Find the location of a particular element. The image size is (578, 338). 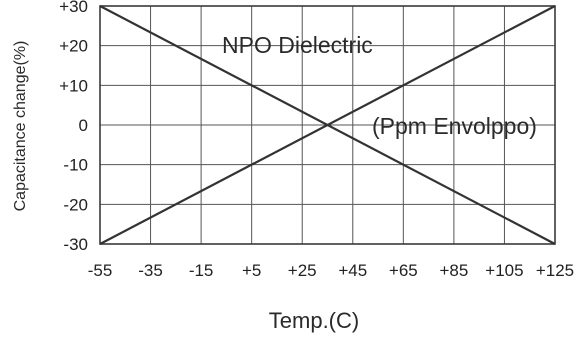

x-tick-label: +45 is located at coordinates (352, 270).